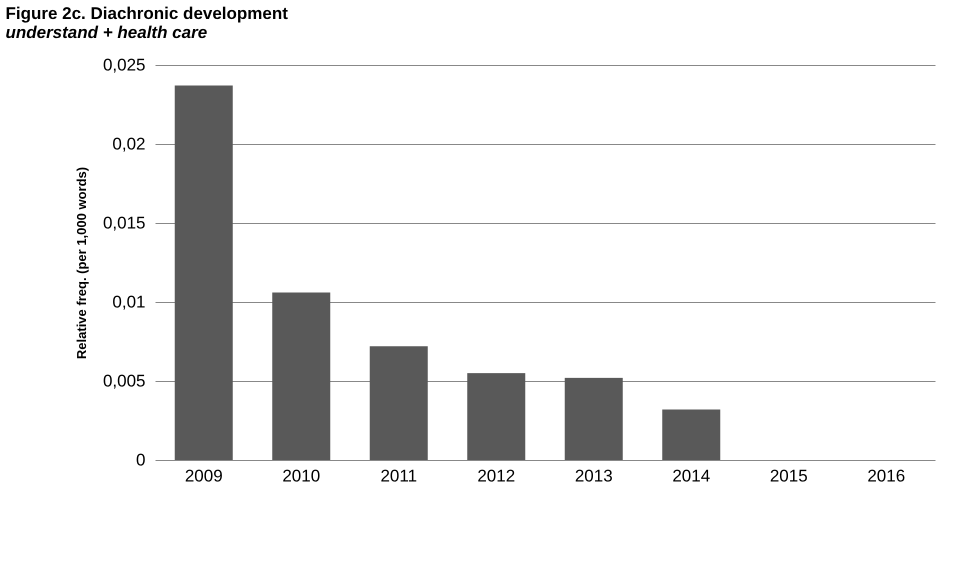 The height and width of the screenshot is (581, 956). I want to click on y-tick-label: 0,015, so click(124, 223).